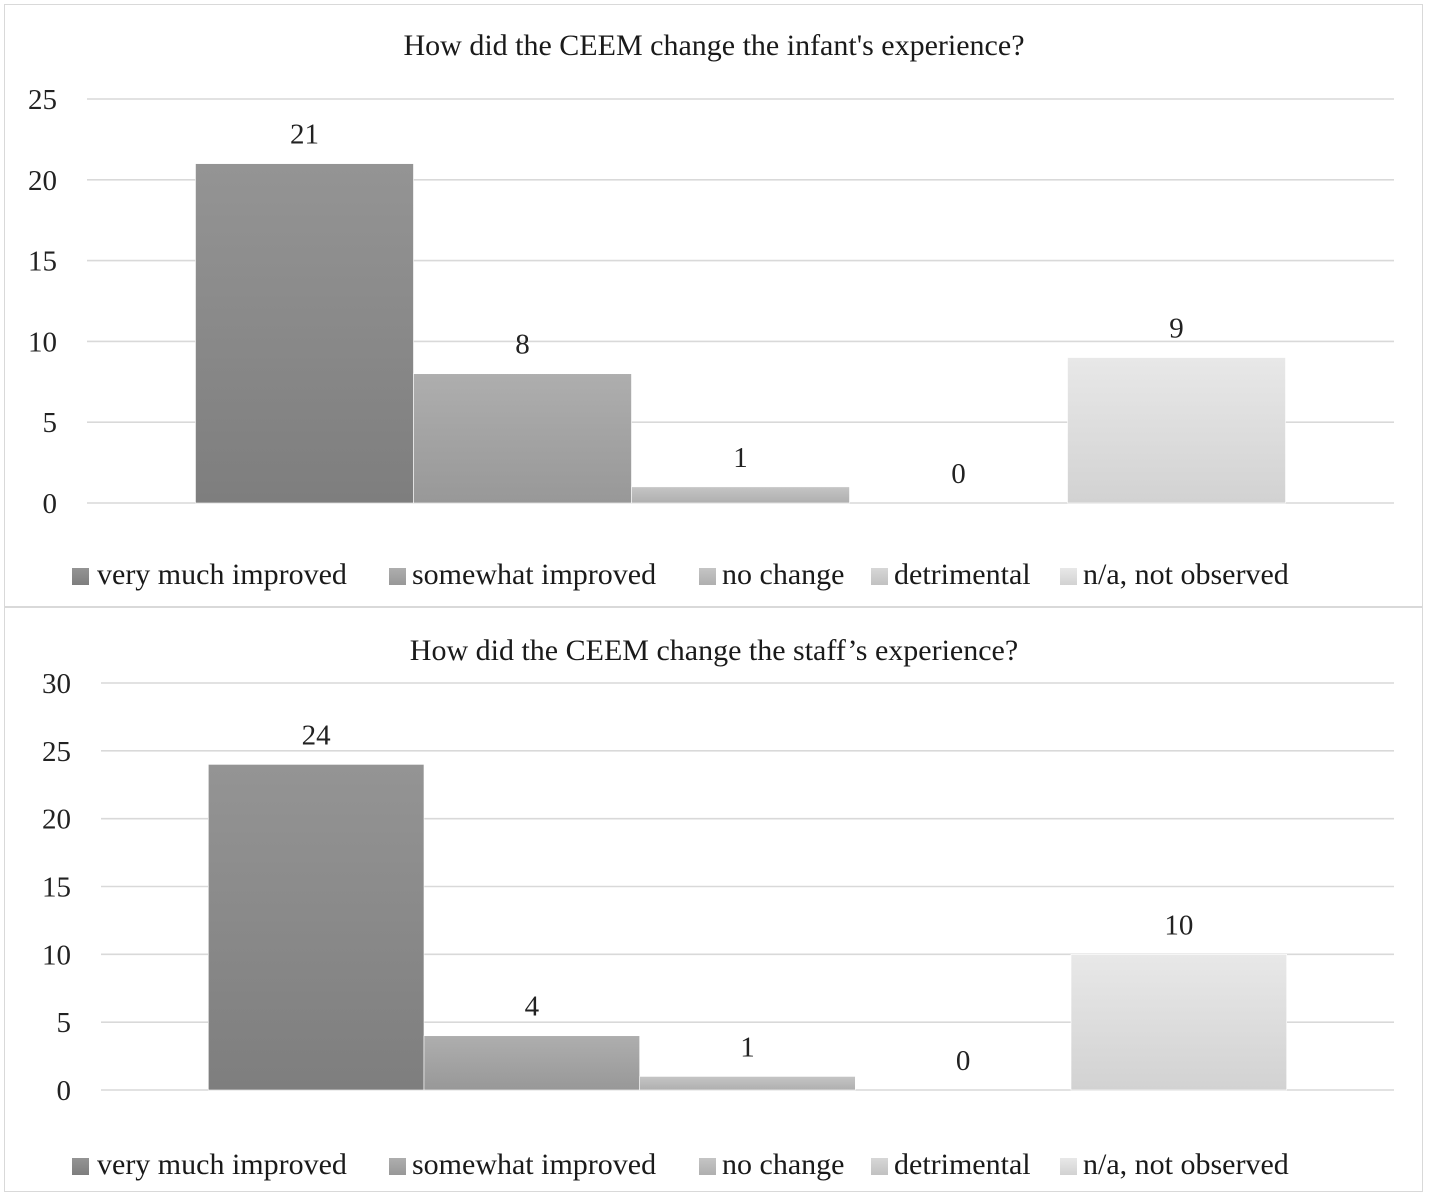 The height and width of the screenshot is (1197, 1429). Describe the element at coordinates (532, 1007) in the screenshot. I see `data-label: 4` at that location.